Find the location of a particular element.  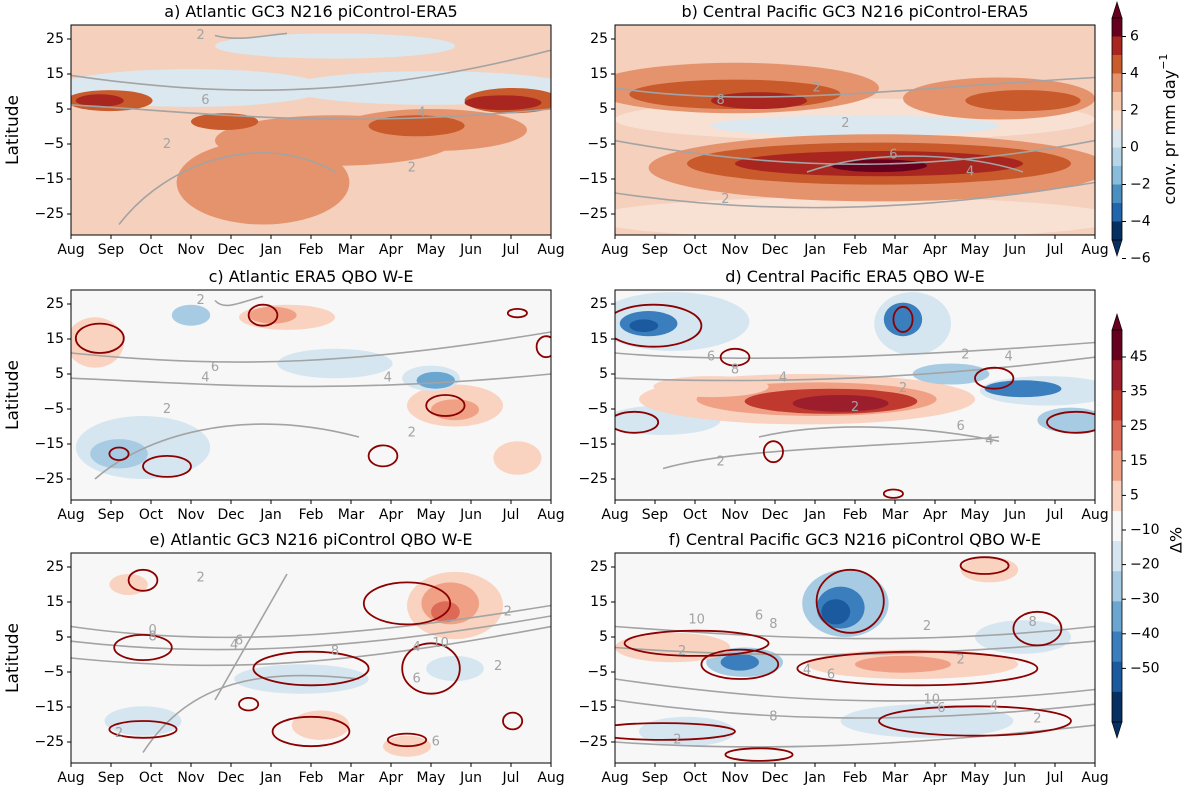

y-tick-label: 25 is located at coordinates (55, 567).